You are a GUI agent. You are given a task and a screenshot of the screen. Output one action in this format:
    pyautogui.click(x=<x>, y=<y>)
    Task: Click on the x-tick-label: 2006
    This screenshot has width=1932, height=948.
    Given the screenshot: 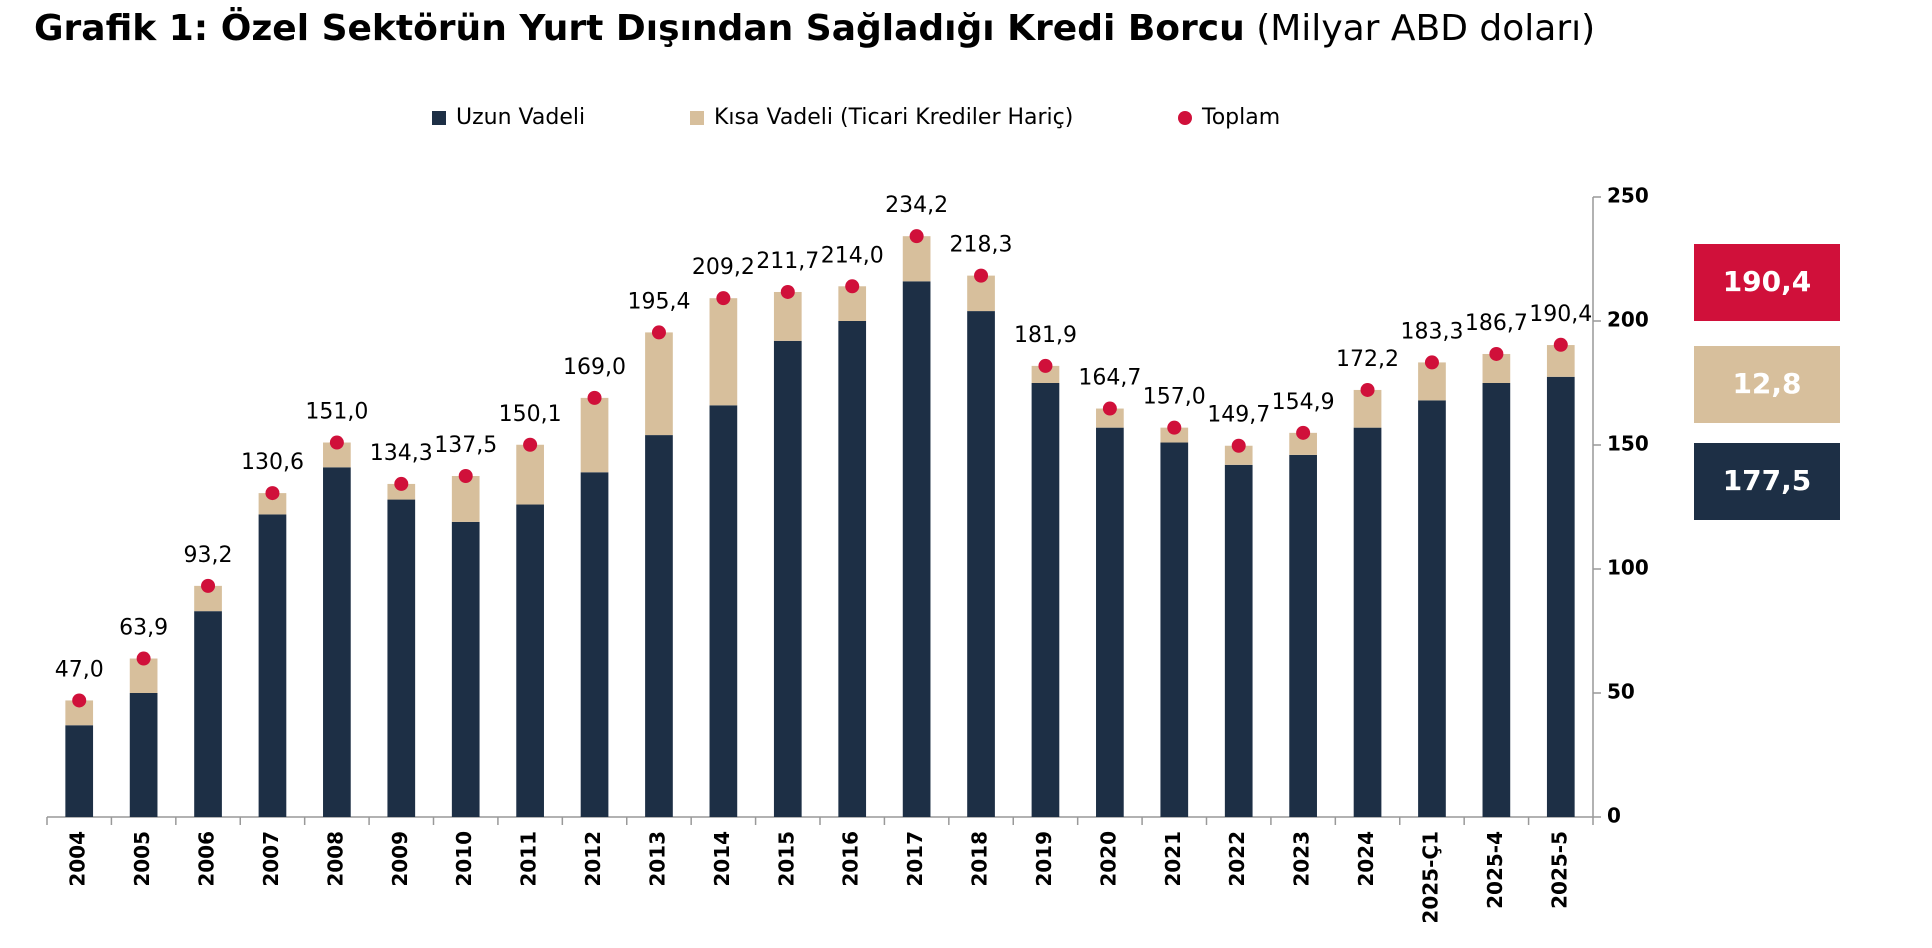 What is the action you would take?
    pyautogui.click(x=207, y=859)
    